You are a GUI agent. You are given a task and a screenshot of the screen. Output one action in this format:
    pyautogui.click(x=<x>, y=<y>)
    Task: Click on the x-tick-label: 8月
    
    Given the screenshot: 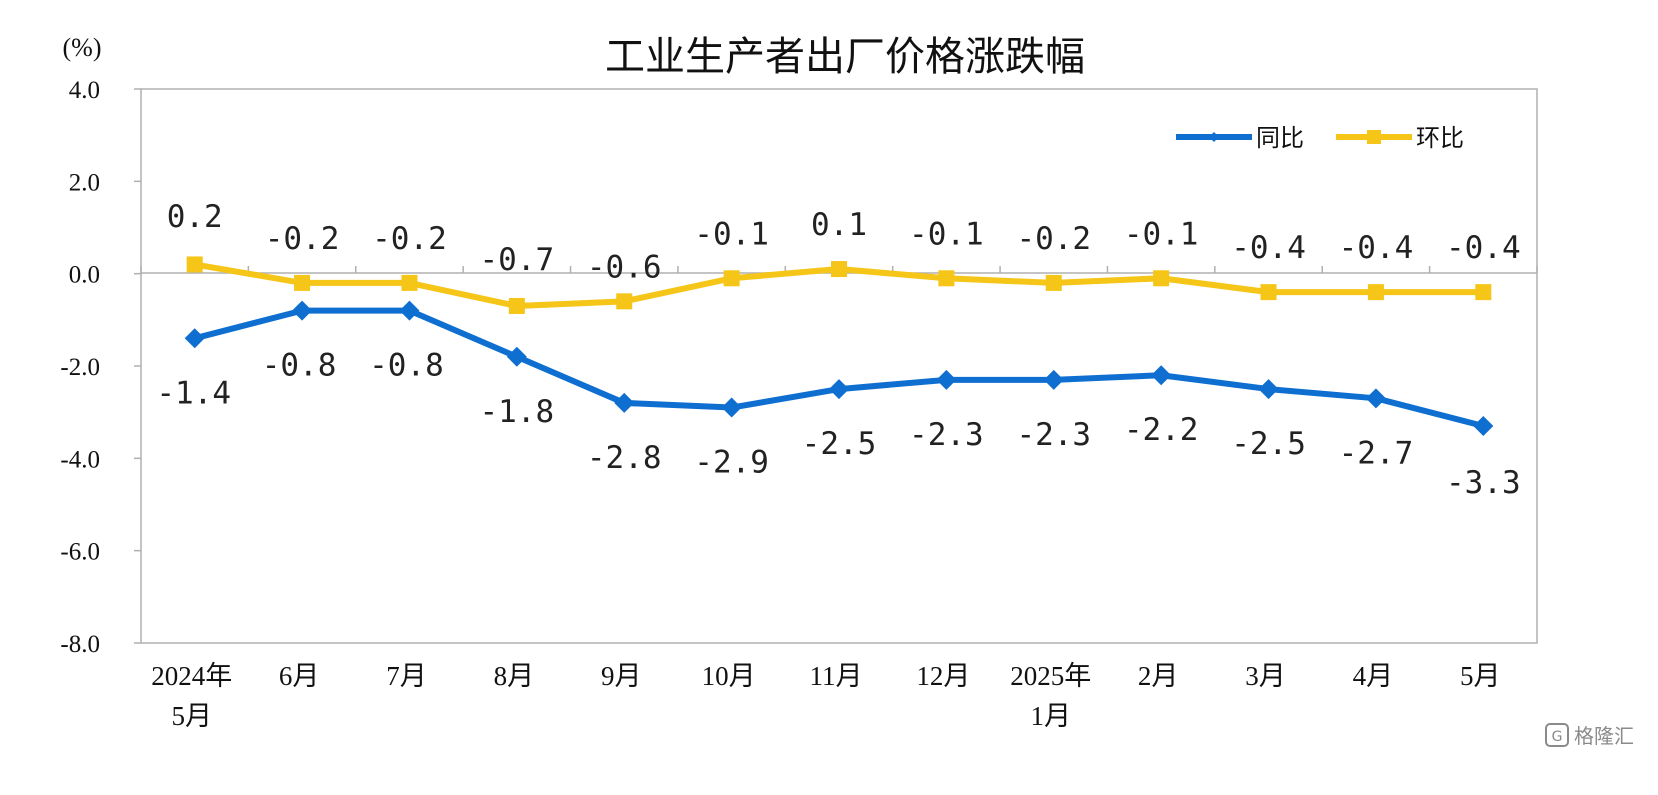 What is the action you would take?
    pyautogui.click(x=514, y=676)
    